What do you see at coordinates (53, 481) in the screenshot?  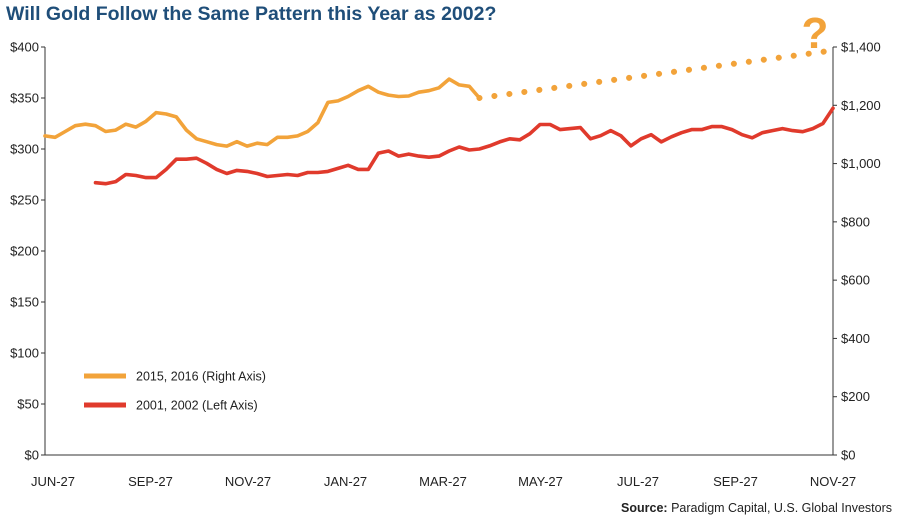 I see `x-tick-label: JUN-27` at bounding box center [53, 481].